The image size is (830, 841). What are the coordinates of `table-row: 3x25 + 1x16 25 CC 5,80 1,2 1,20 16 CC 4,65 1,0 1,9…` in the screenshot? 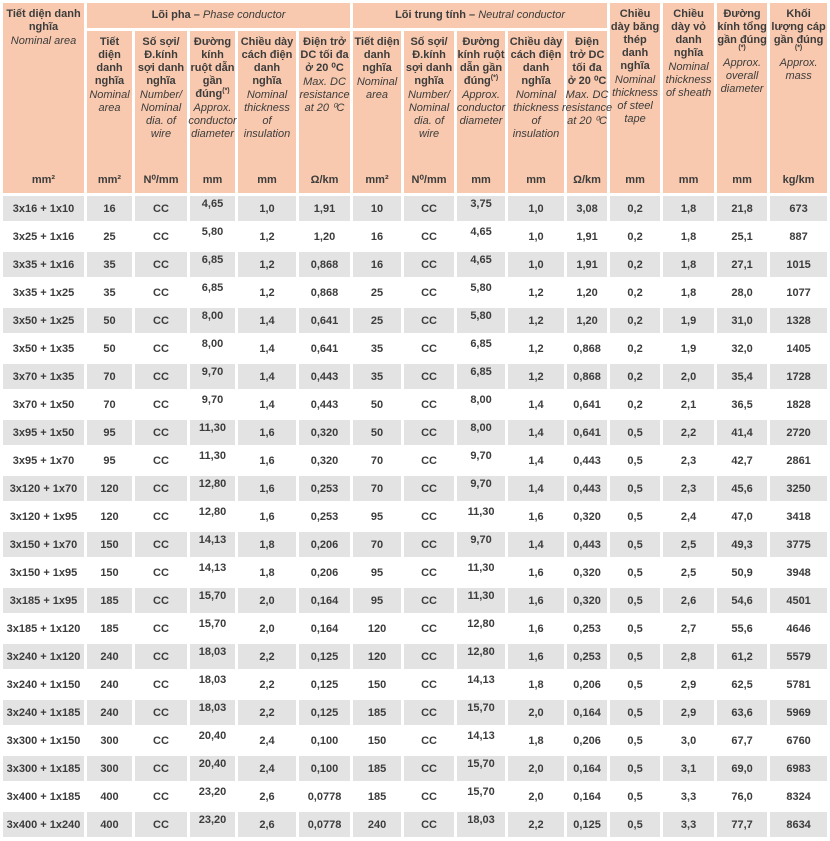 It's located at (415, 236).